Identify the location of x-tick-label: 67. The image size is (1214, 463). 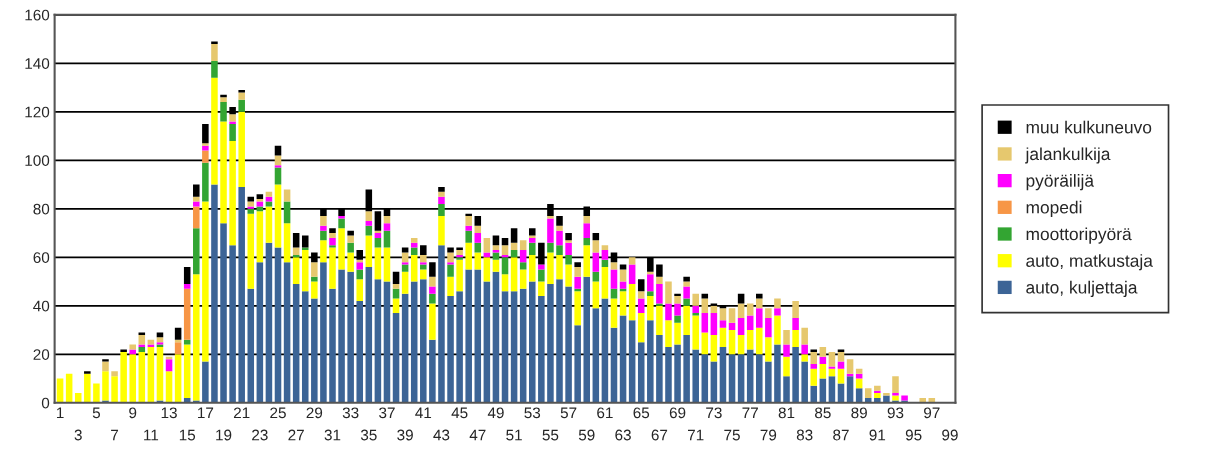
(659, 435).